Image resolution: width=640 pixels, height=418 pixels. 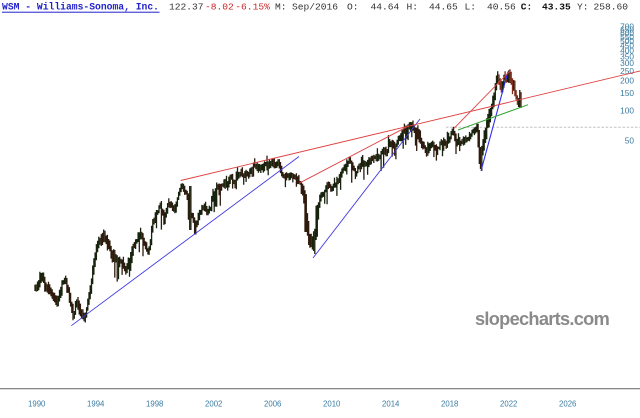 I want to click on svg-text: 1998, so click(x=154, y=403).